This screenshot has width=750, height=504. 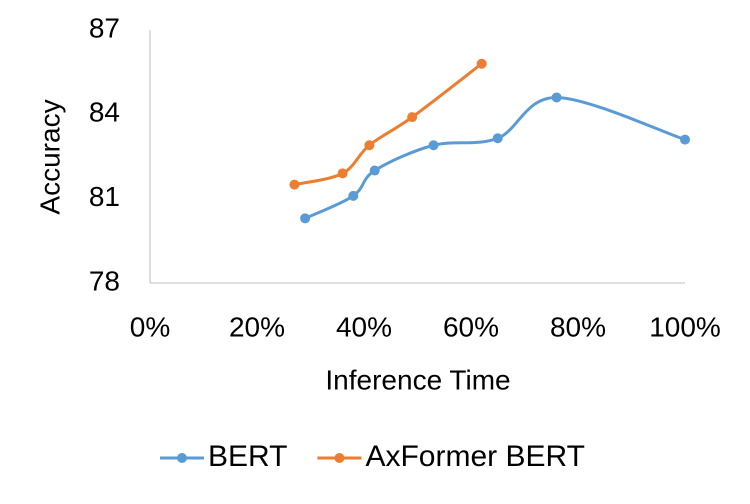 What do you see at coordinates (257, 326) in the screenshot?
I see `x-tick-label: 20%` at bounding box center [257, 326].